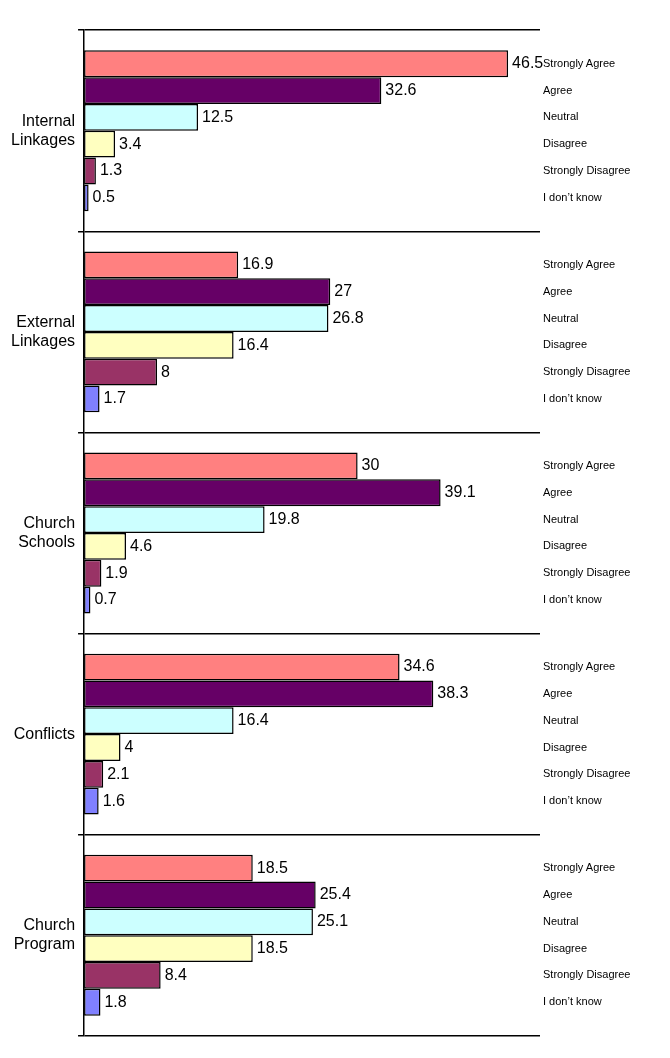  Describe the element at coordinates (218, 116) in the screenshot. I see `data-label: 12.5` at that location.